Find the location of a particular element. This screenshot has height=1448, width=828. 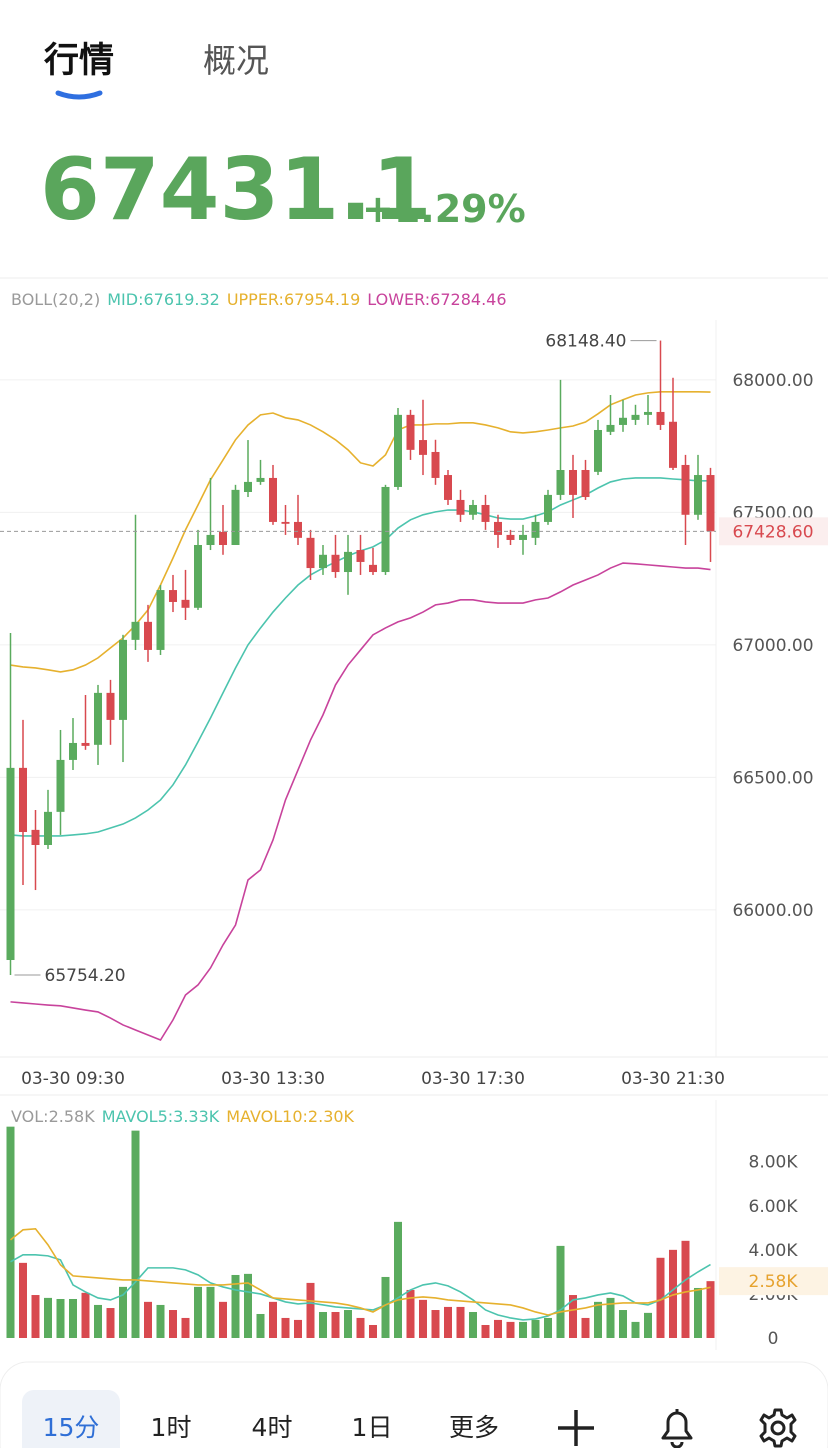

settings-icon-gear is located at coordinates (778, 1428).